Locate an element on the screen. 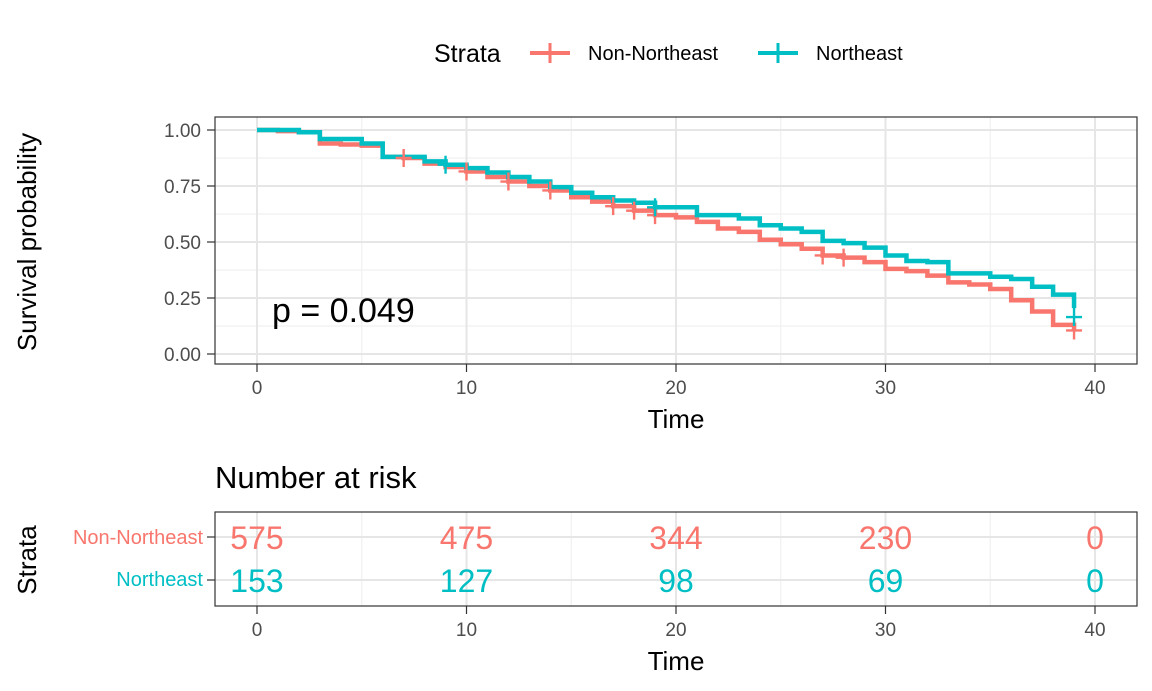  risk-value: 98 is located at coordinates (676, 581).